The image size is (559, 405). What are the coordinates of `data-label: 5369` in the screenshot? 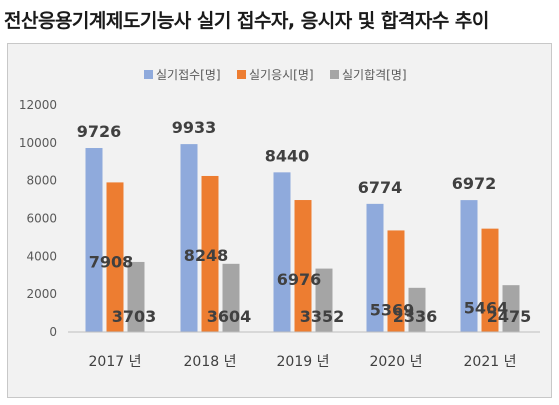 It's located at (392, 309).